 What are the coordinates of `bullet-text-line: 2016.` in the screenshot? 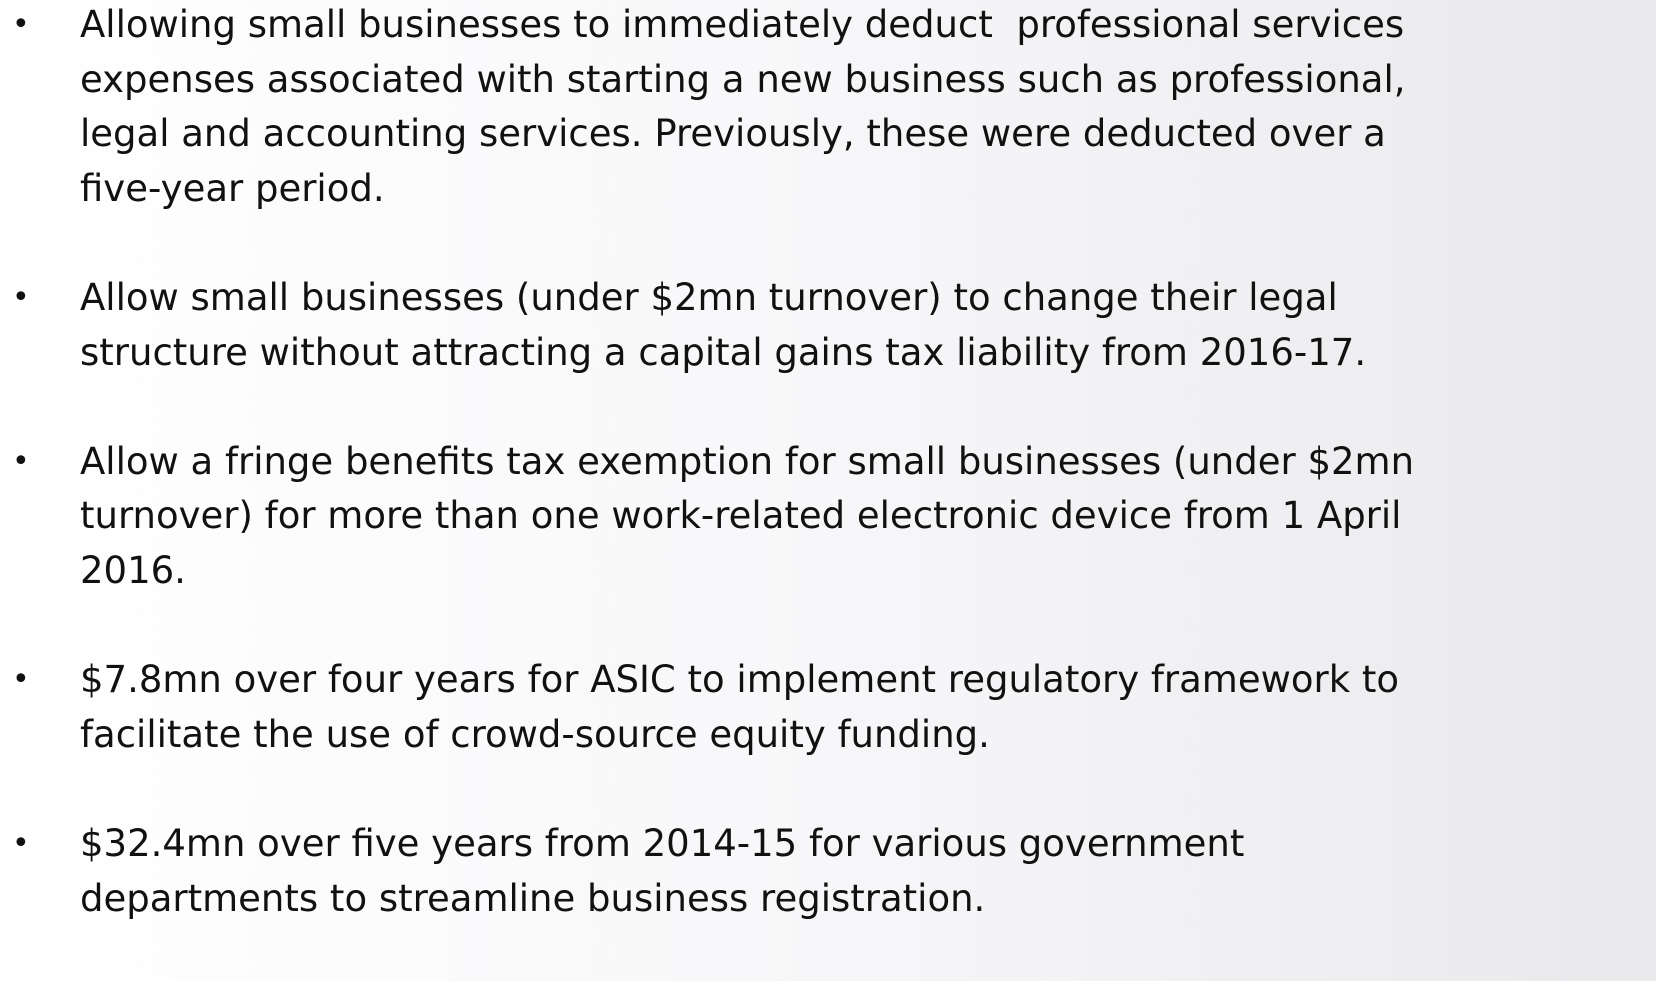 It's located at (133, 570).